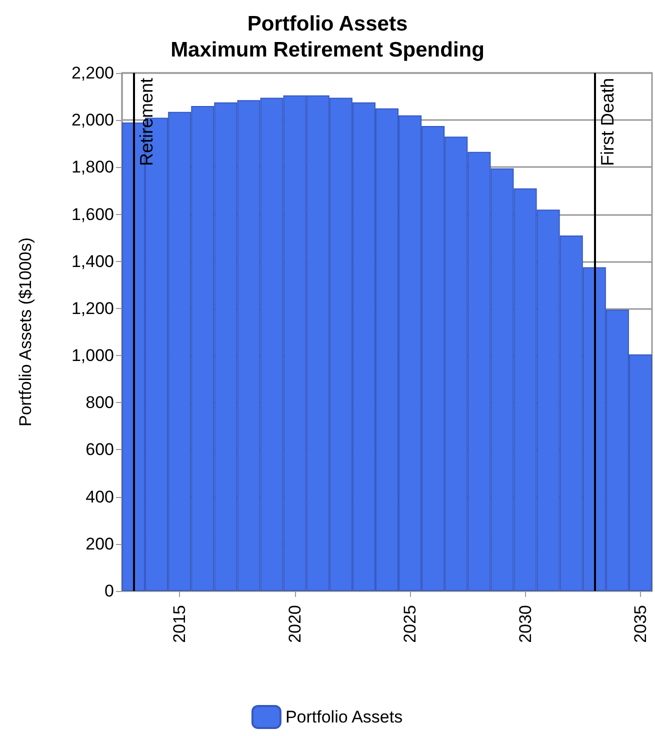 The width and height of the screenshot is (655, 736). I want to click on legend-label: Portfolio Assets, so click(344, 717).